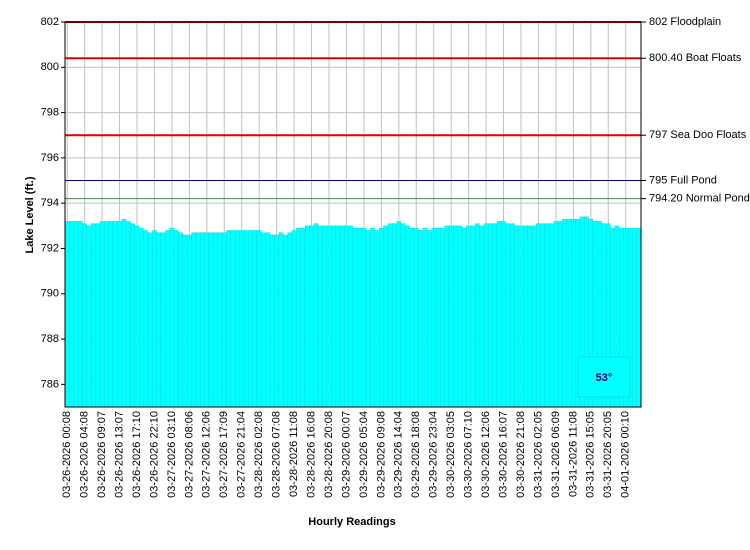  I want to click on x-tick-label: 03-31-2026 06:09, so click(556, 454).